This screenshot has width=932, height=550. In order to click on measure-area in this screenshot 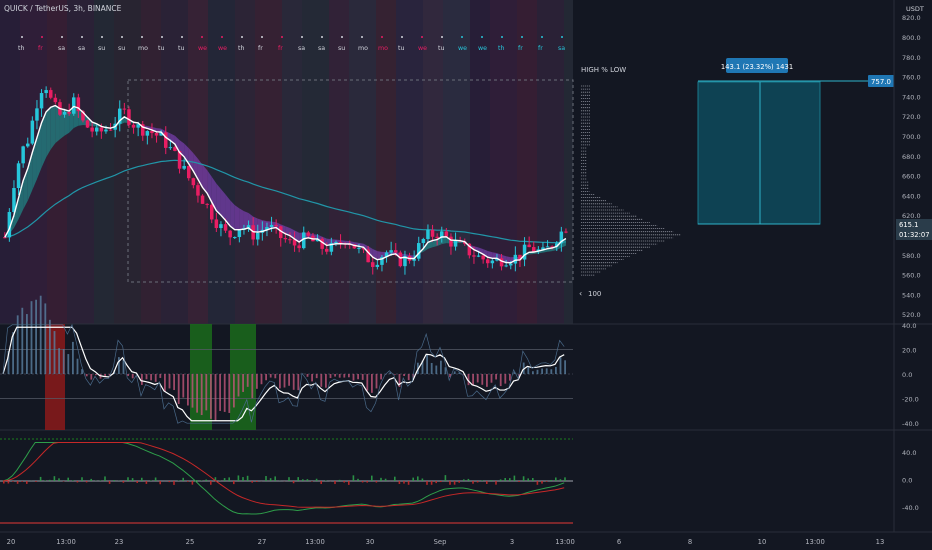, I will do `click(759, 153)`.